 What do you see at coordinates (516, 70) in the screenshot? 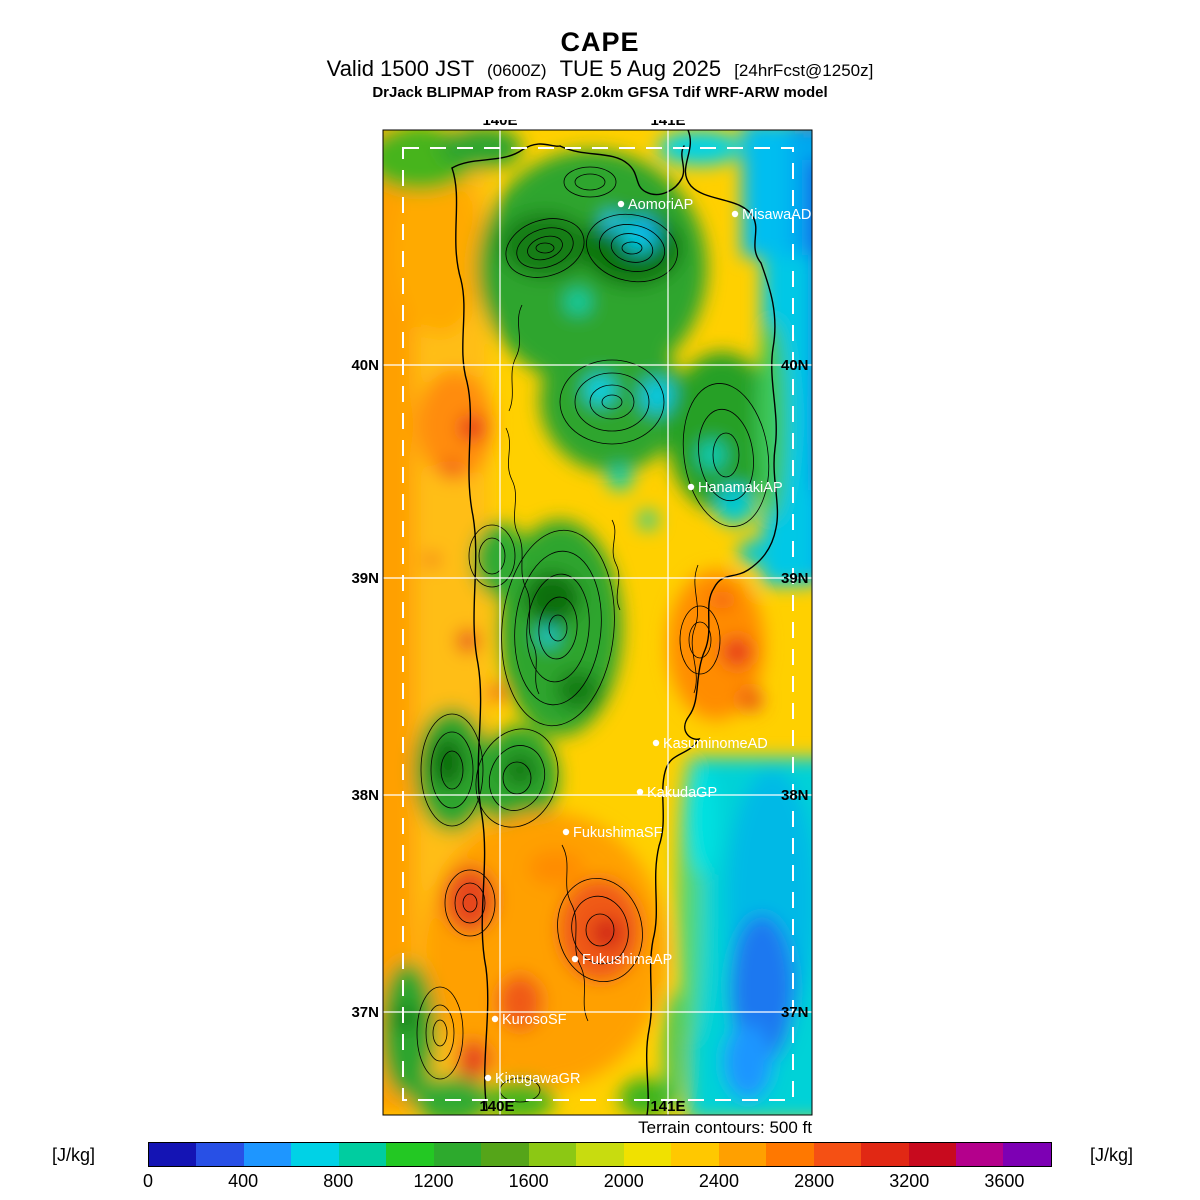
I see `valid-utc: (0600Z)` at bounding box center [516, 70].